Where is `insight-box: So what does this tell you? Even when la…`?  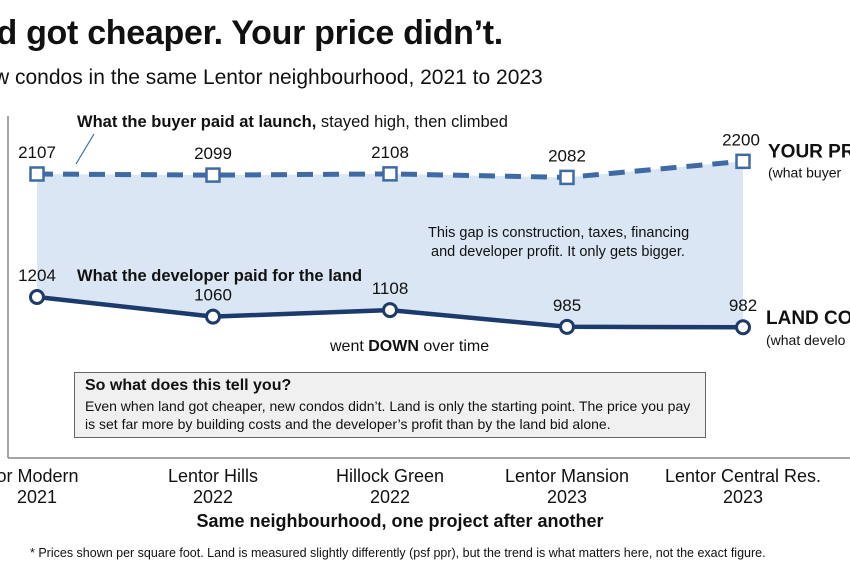 insight-box: So what does this tell you? Even when la… is located at coordinates (390, 405).